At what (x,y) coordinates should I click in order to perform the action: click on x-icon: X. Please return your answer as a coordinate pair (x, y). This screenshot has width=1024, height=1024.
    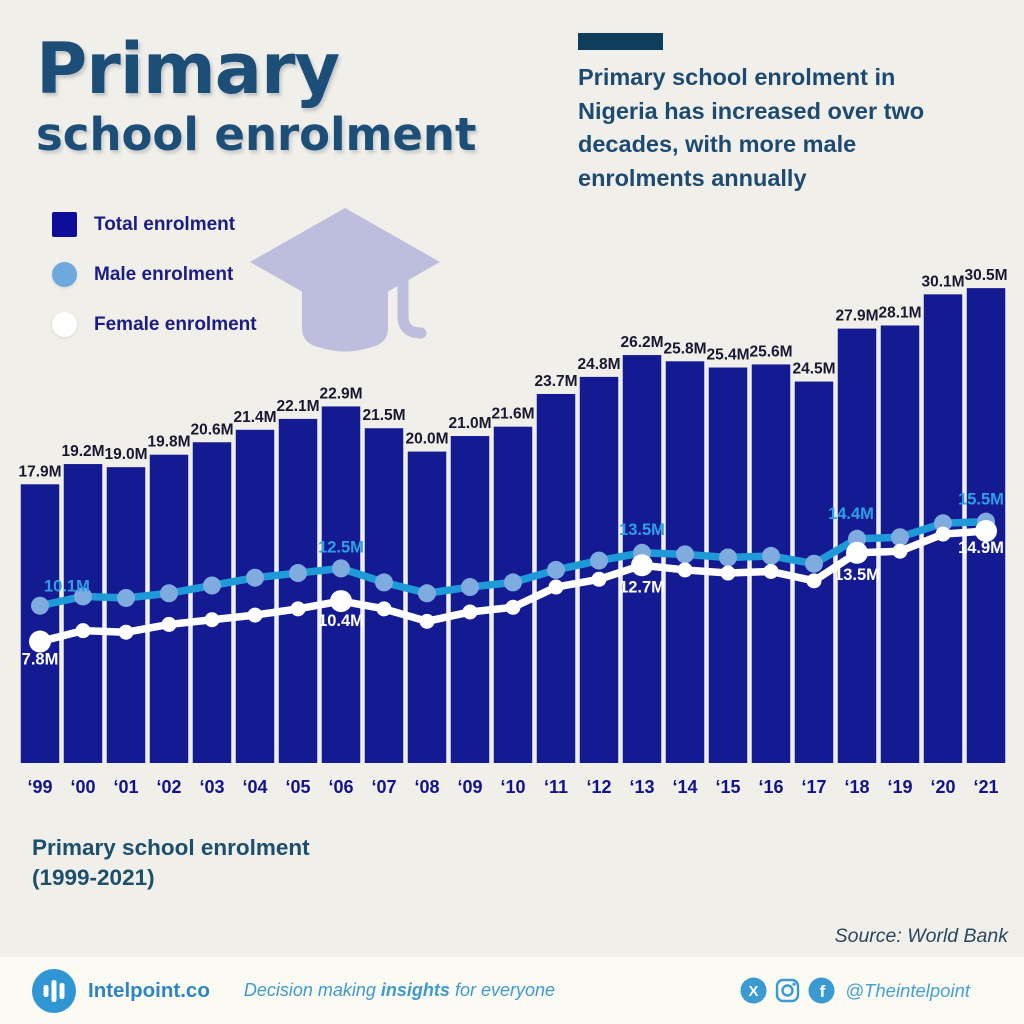
    Looking at the image, I should click on (753, 990).